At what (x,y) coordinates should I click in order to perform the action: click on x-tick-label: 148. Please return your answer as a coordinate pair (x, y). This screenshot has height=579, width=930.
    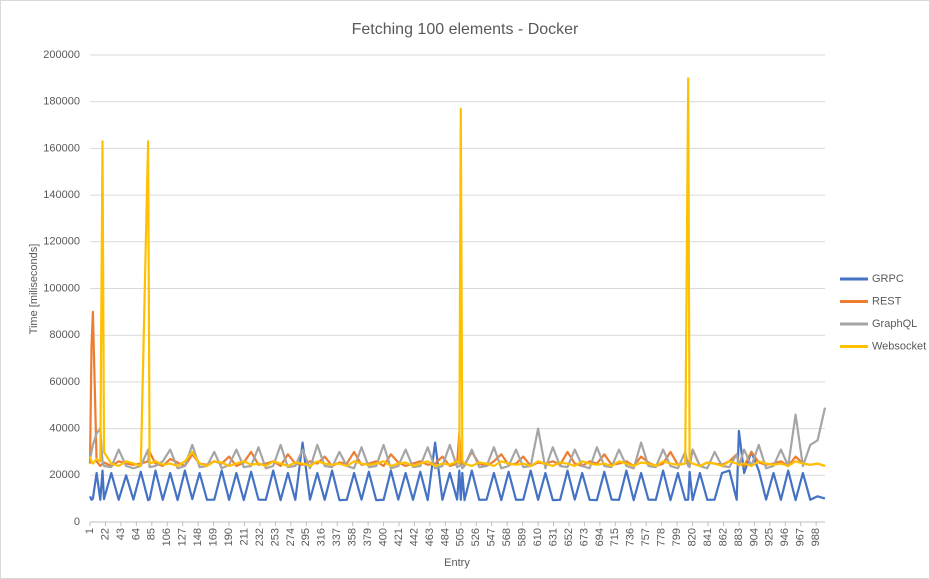
    Looking at the image, I should click on (198, 537).